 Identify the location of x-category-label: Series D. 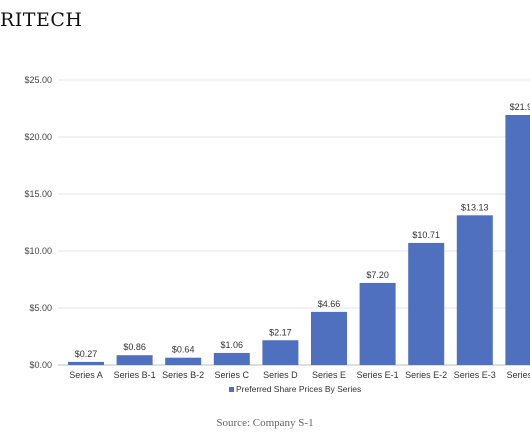
(280, 375).